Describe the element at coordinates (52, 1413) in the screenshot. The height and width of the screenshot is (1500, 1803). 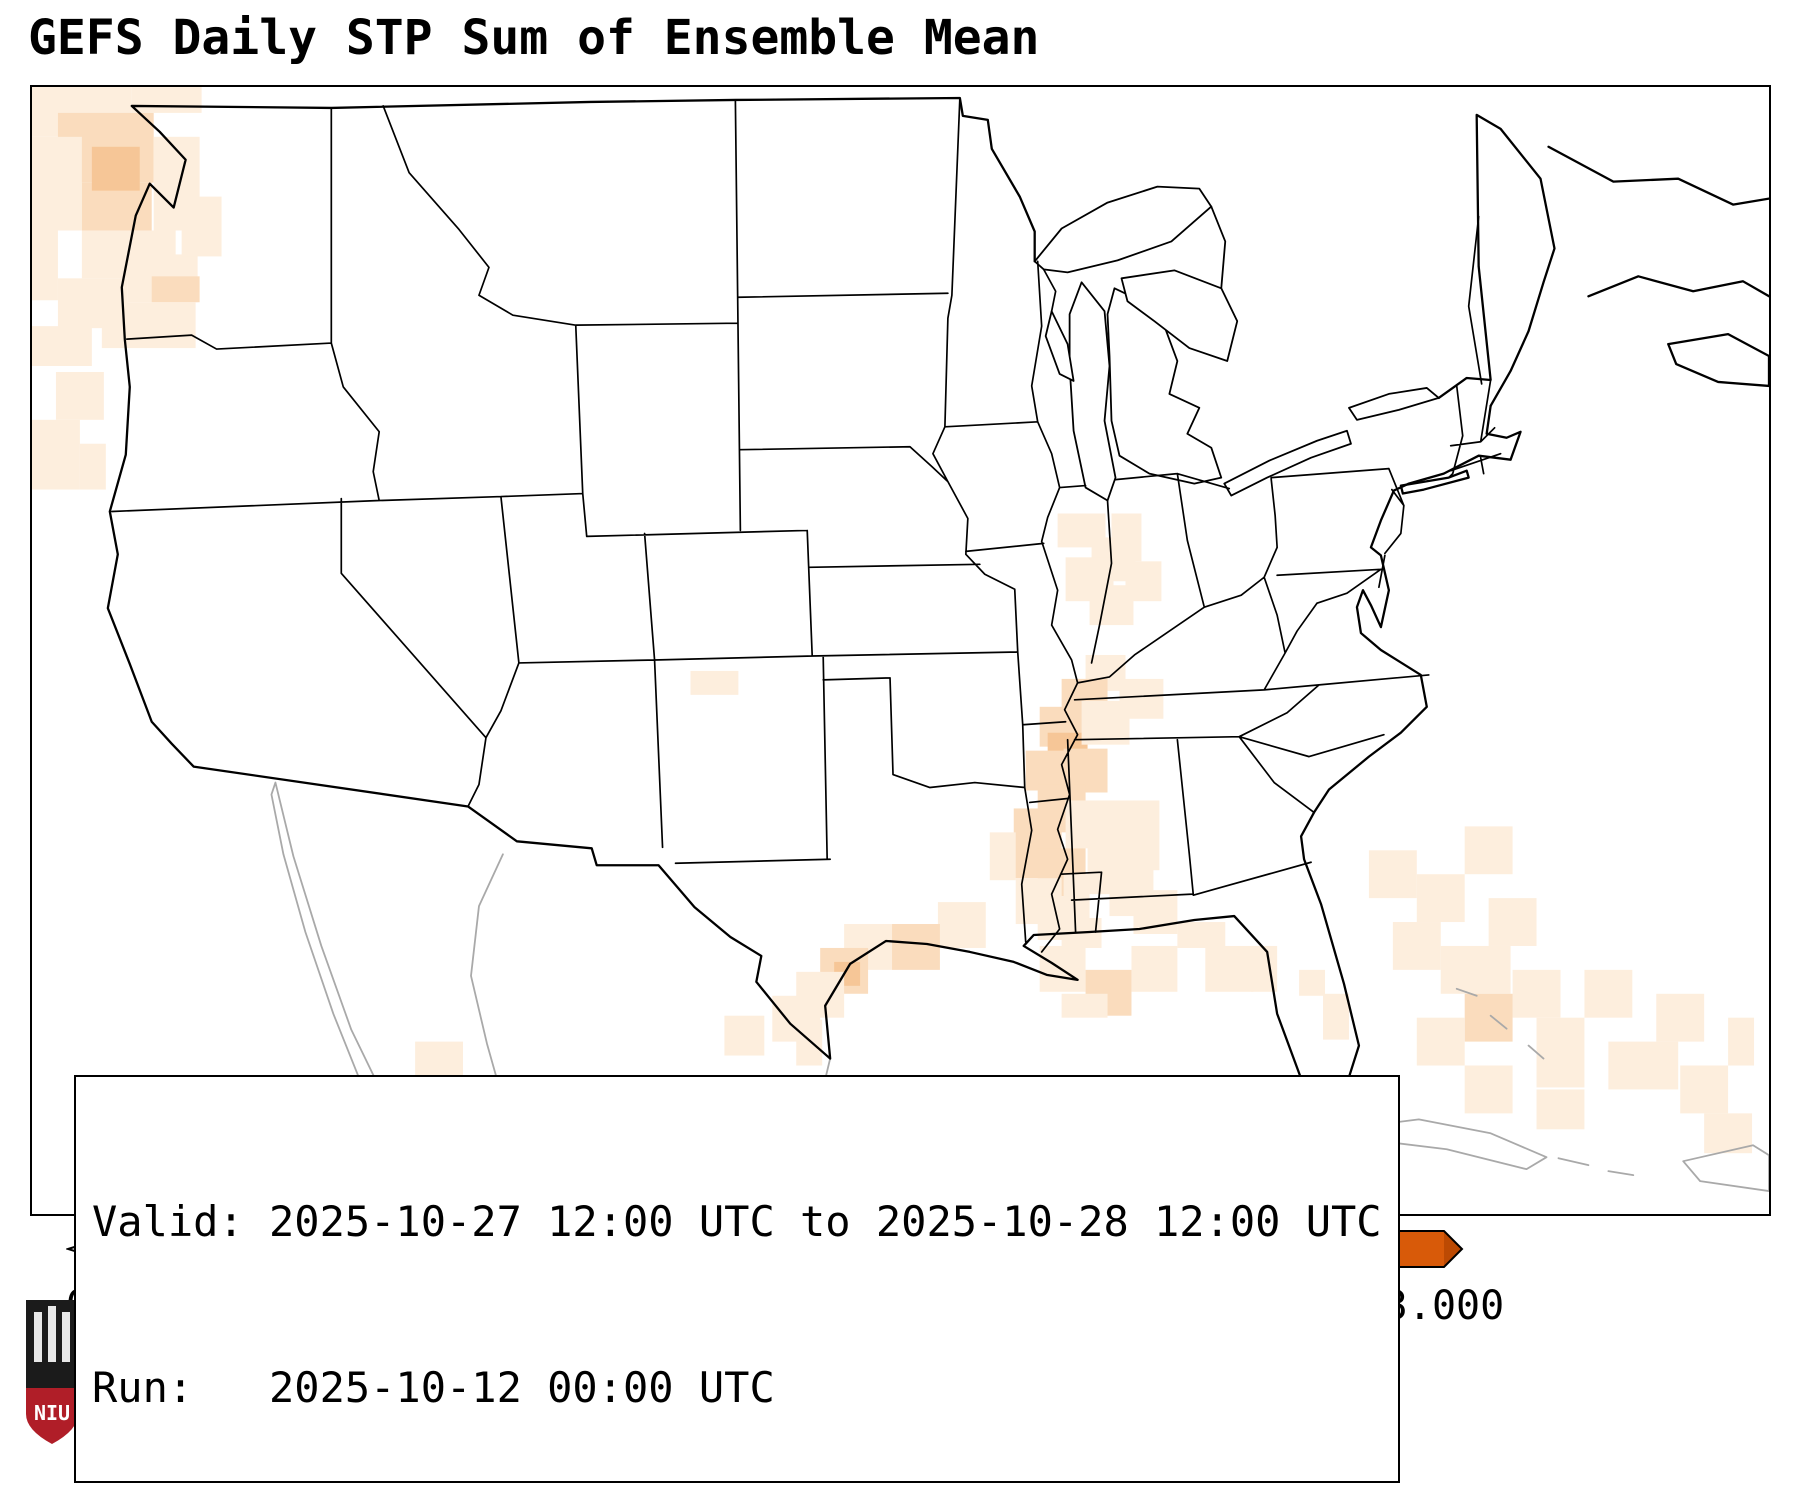
I see `niu-logo-text: NIU` at that location.